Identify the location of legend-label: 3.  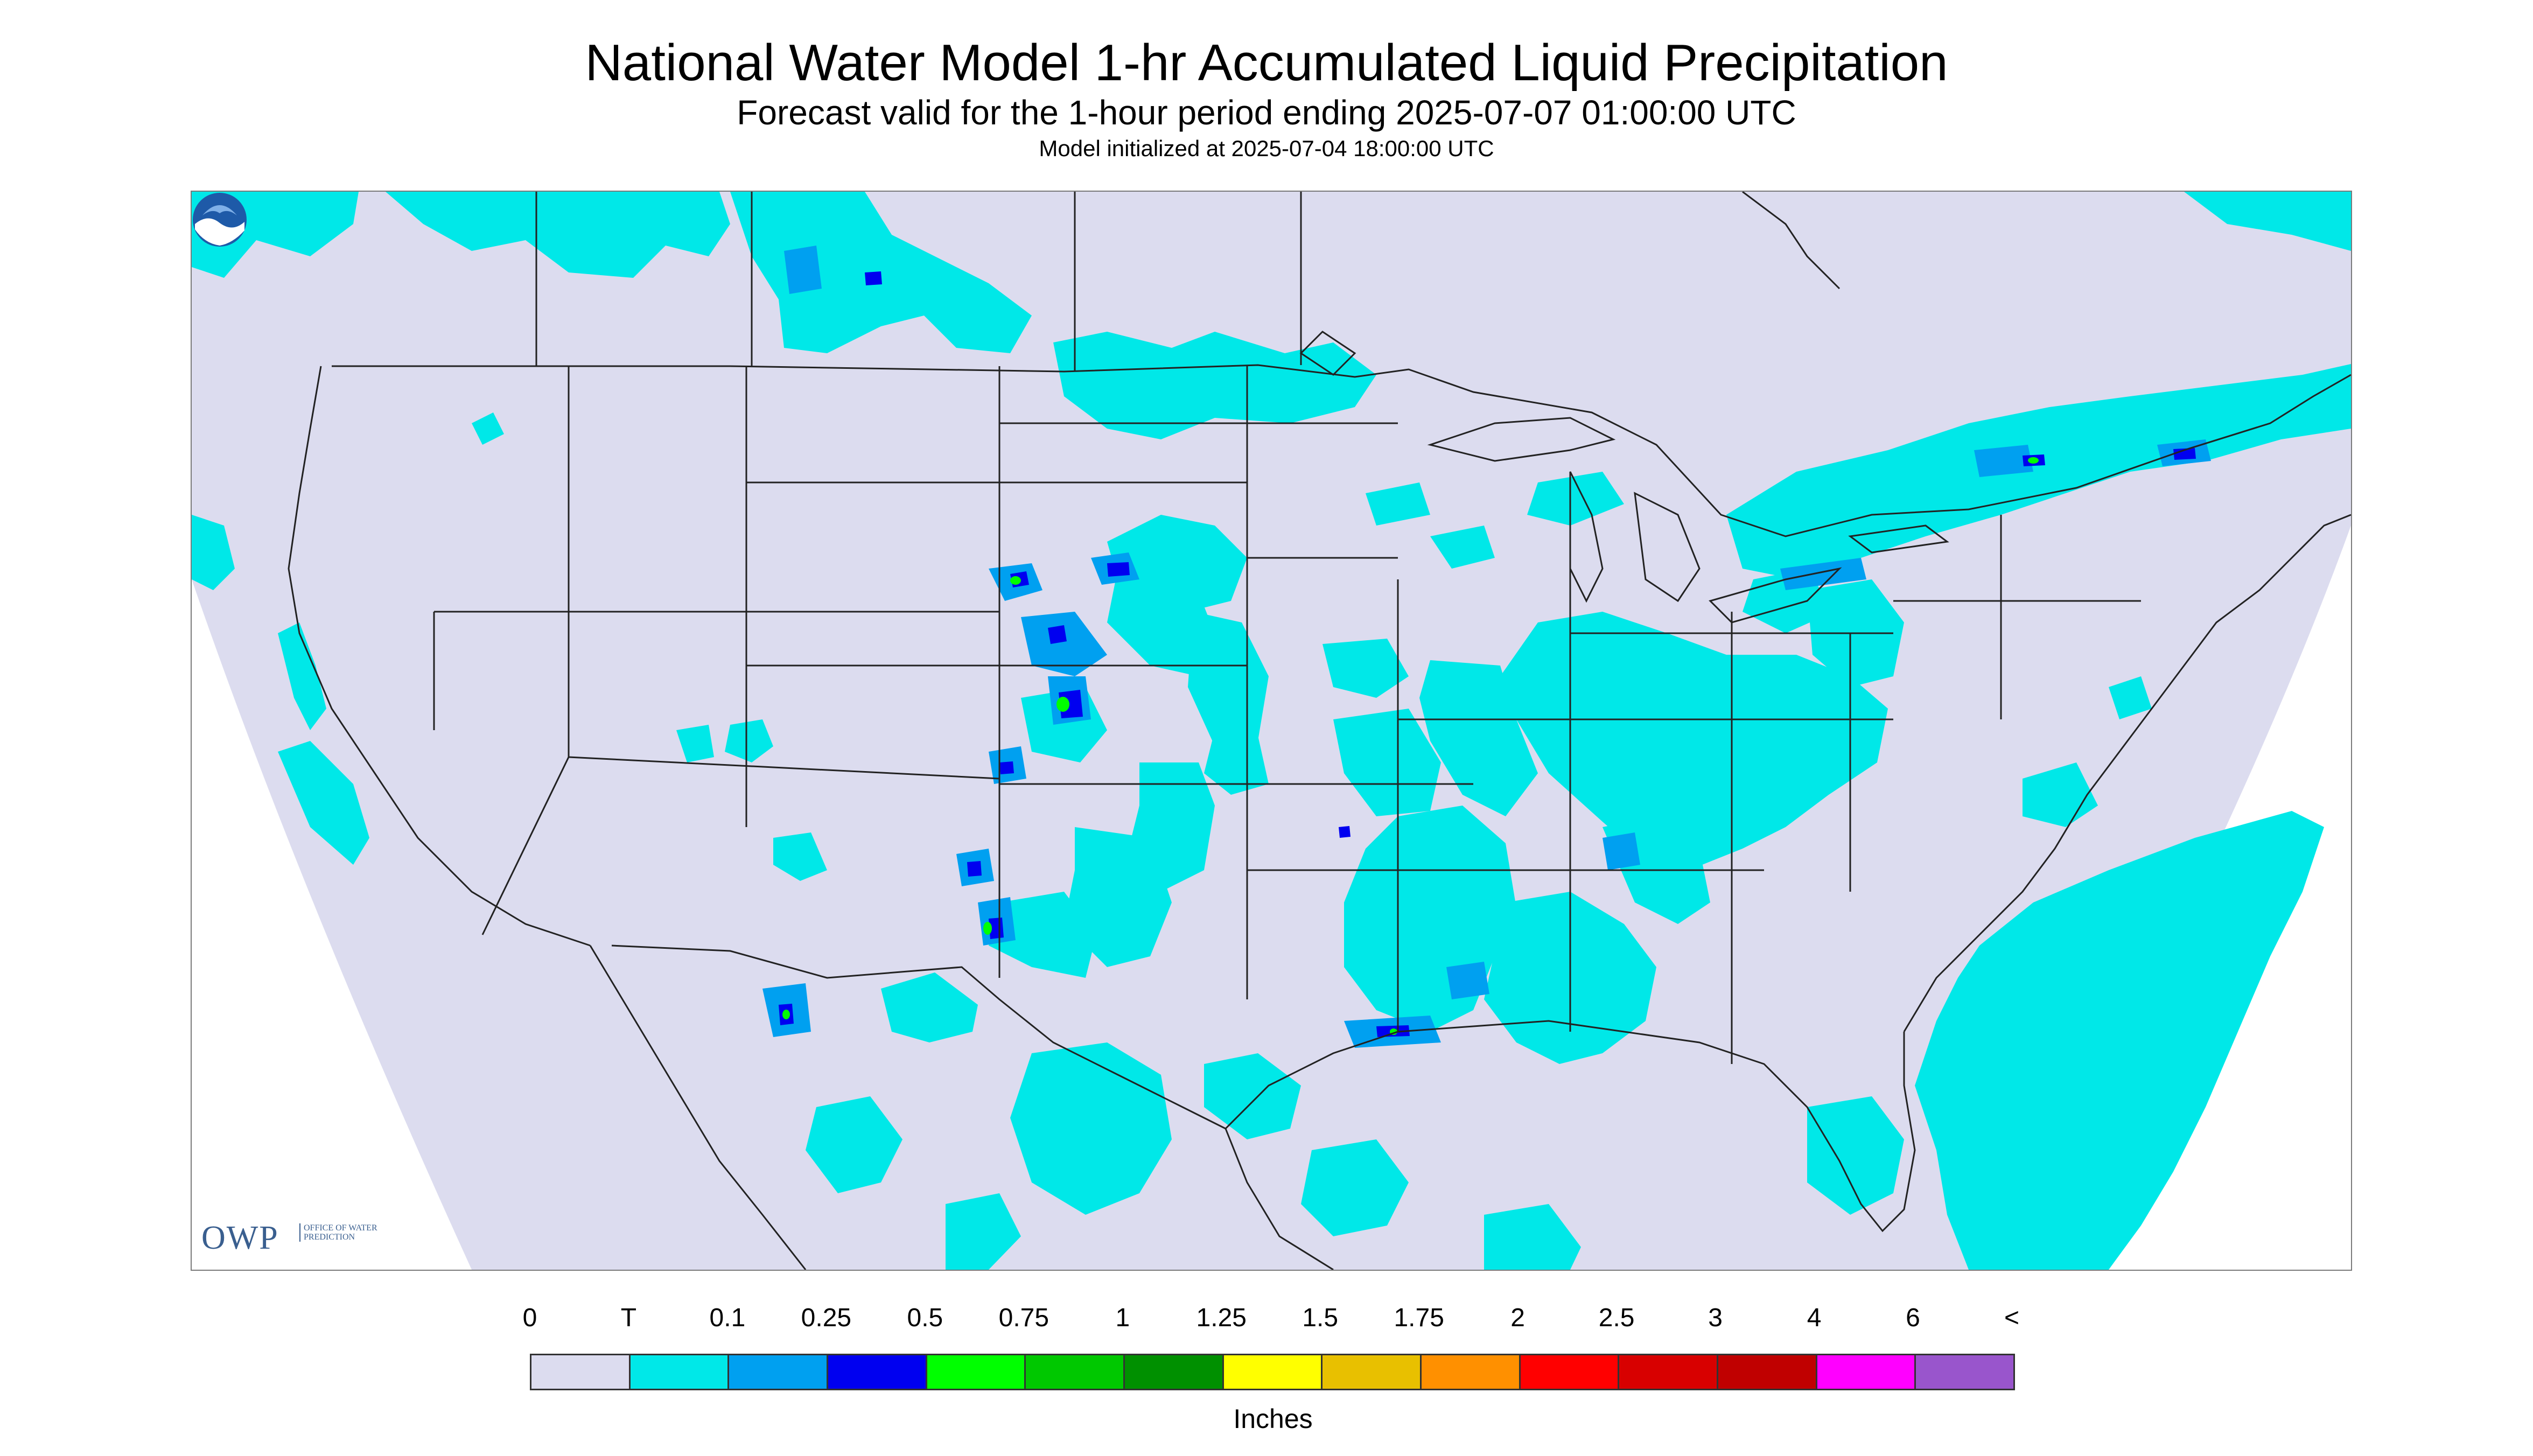
(1715, 1318).